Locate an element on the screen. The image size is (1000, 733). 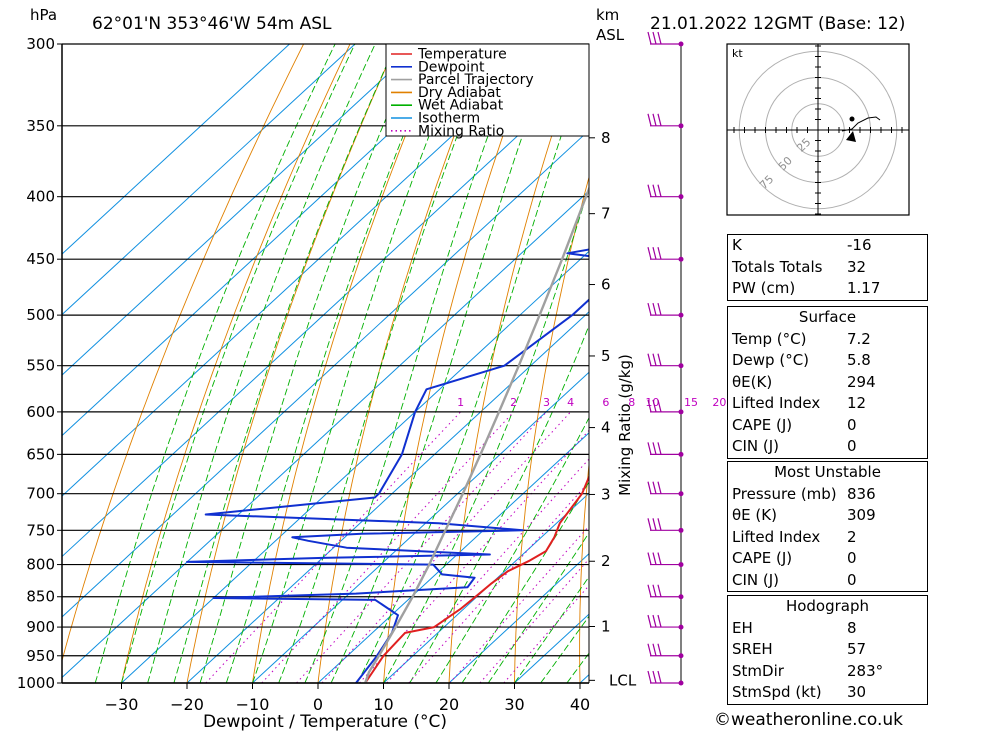
table-row: CAPE (J) 0 is located at coordinates (827, 426).